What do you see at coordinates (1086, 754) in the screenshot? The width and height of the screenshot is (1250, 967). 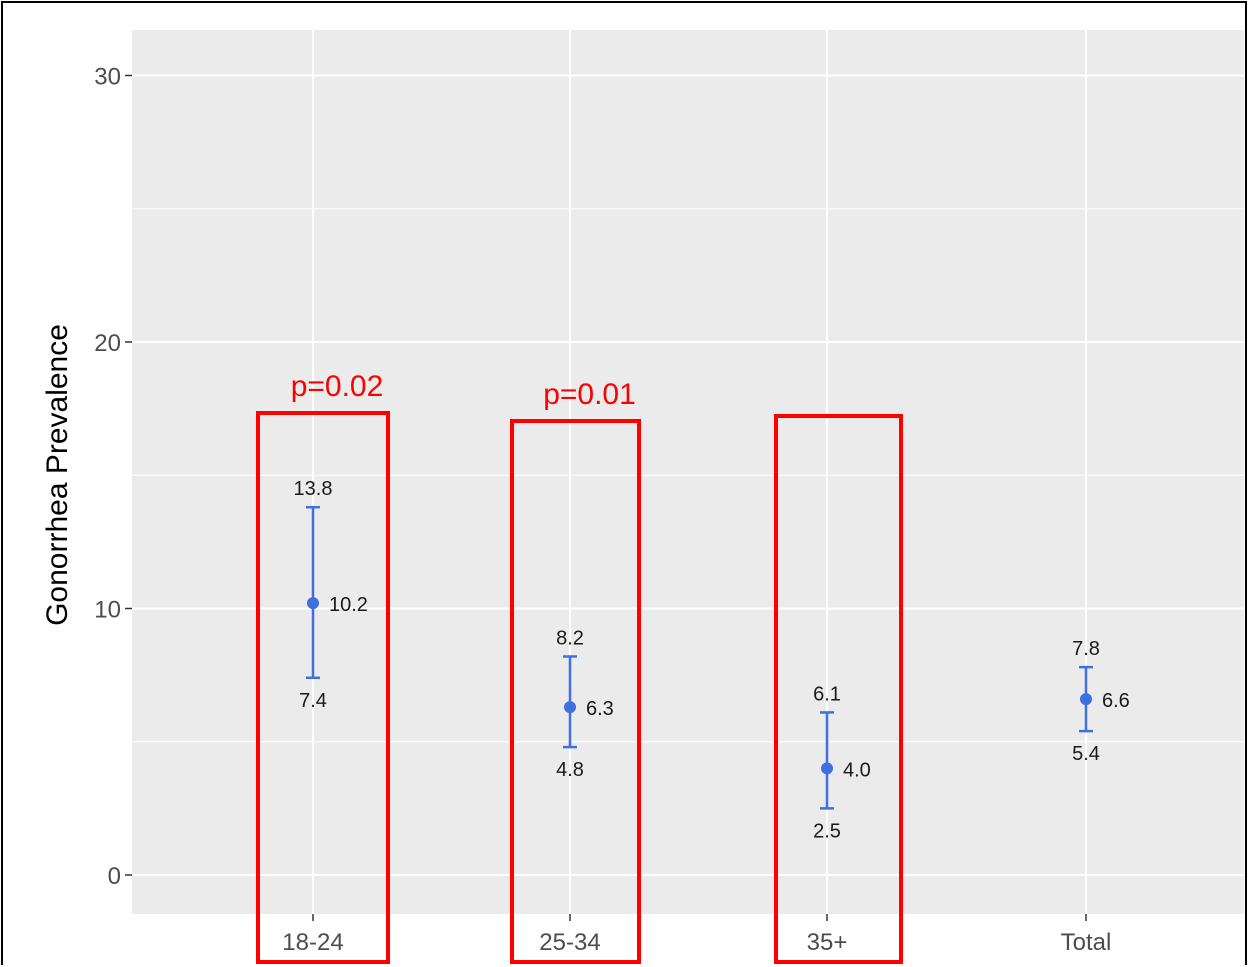 I see `lower-value-label: 5.4` at bounding box center [1086, 754].